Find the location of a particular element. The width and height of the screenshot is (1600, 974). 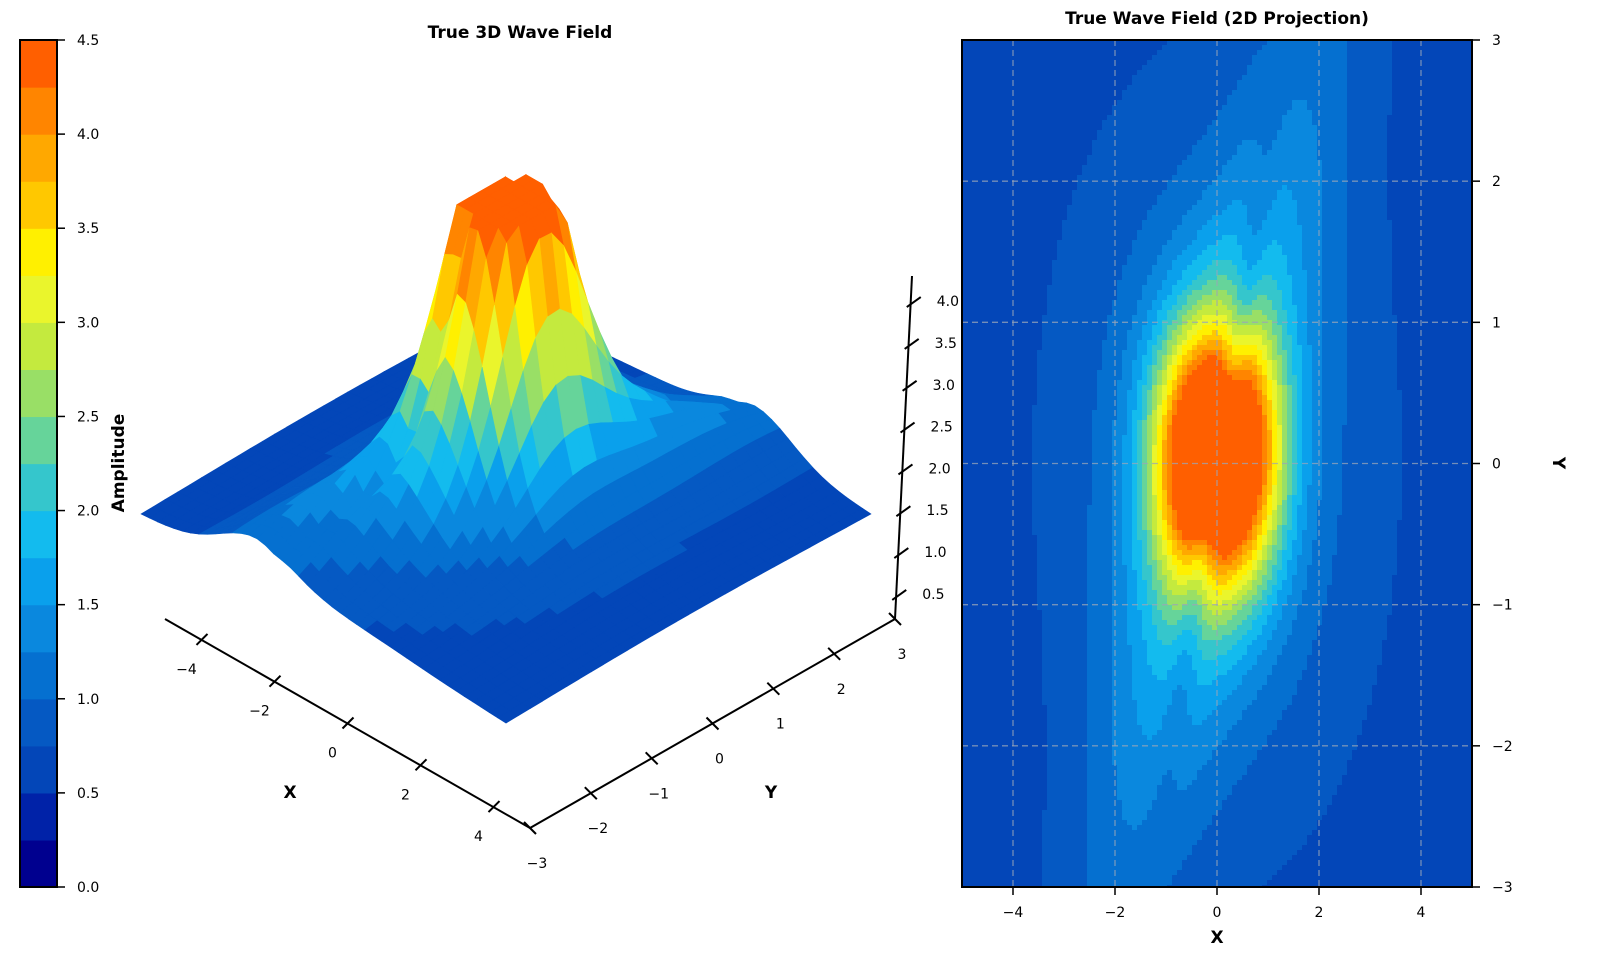

colorbar-tick-label: 1.5 is located at coordinates (88, 606).